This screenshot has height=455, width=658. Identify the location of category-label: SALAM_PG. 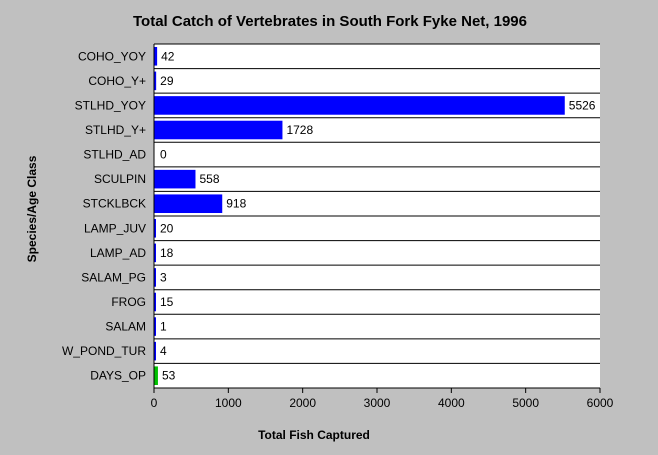
(113, 277).